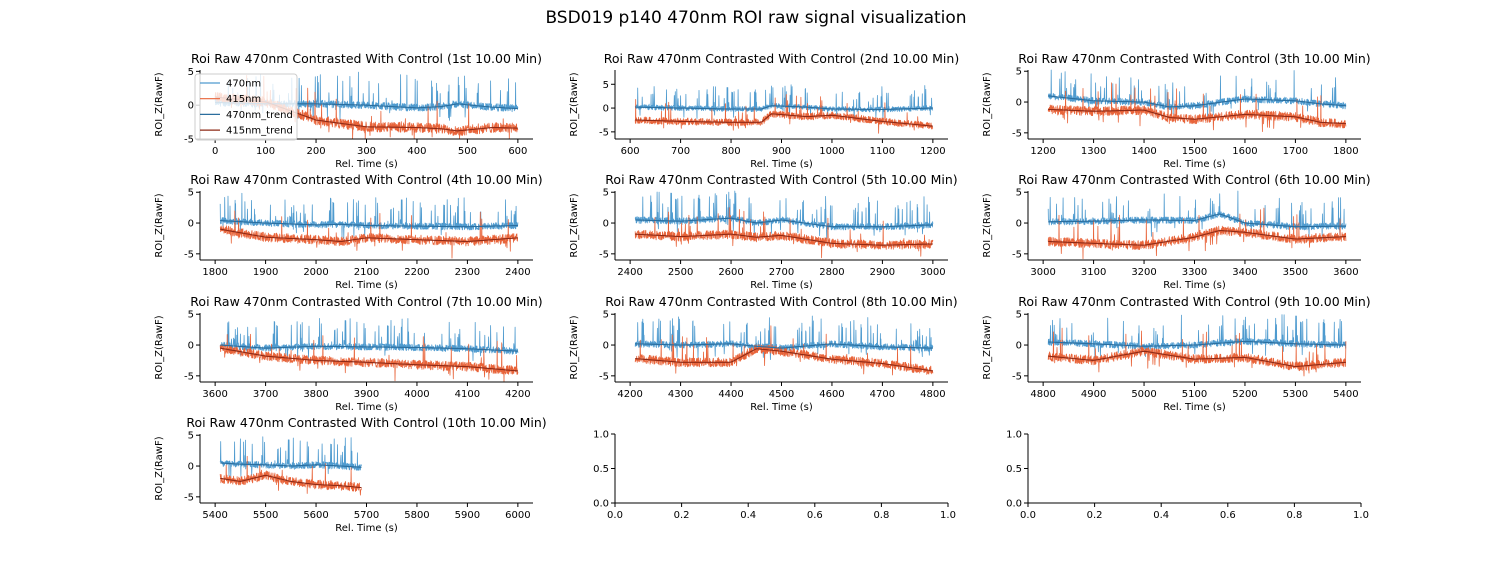 Image resolution: width=1512 pixels, height=576 pixels. What do you see at coordinates (1161, 515) in the screenshot?
I see `x-tick-label: 0.4` at bounding box center [1161, 515].